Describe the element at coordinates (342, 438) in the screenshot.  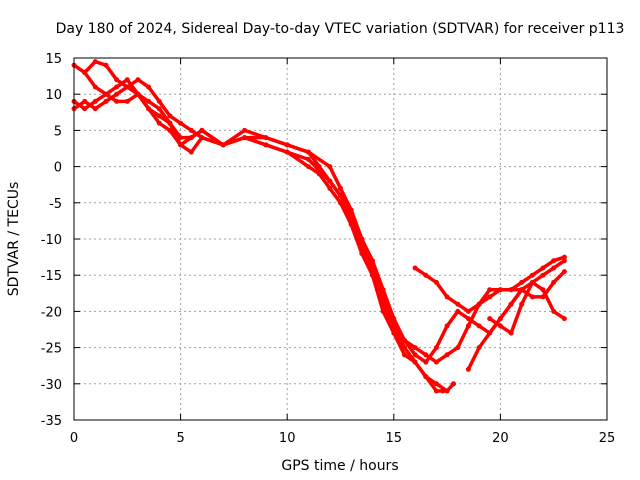
I see `x-tick-labels: 0 5 10 15 20 25` at that location.